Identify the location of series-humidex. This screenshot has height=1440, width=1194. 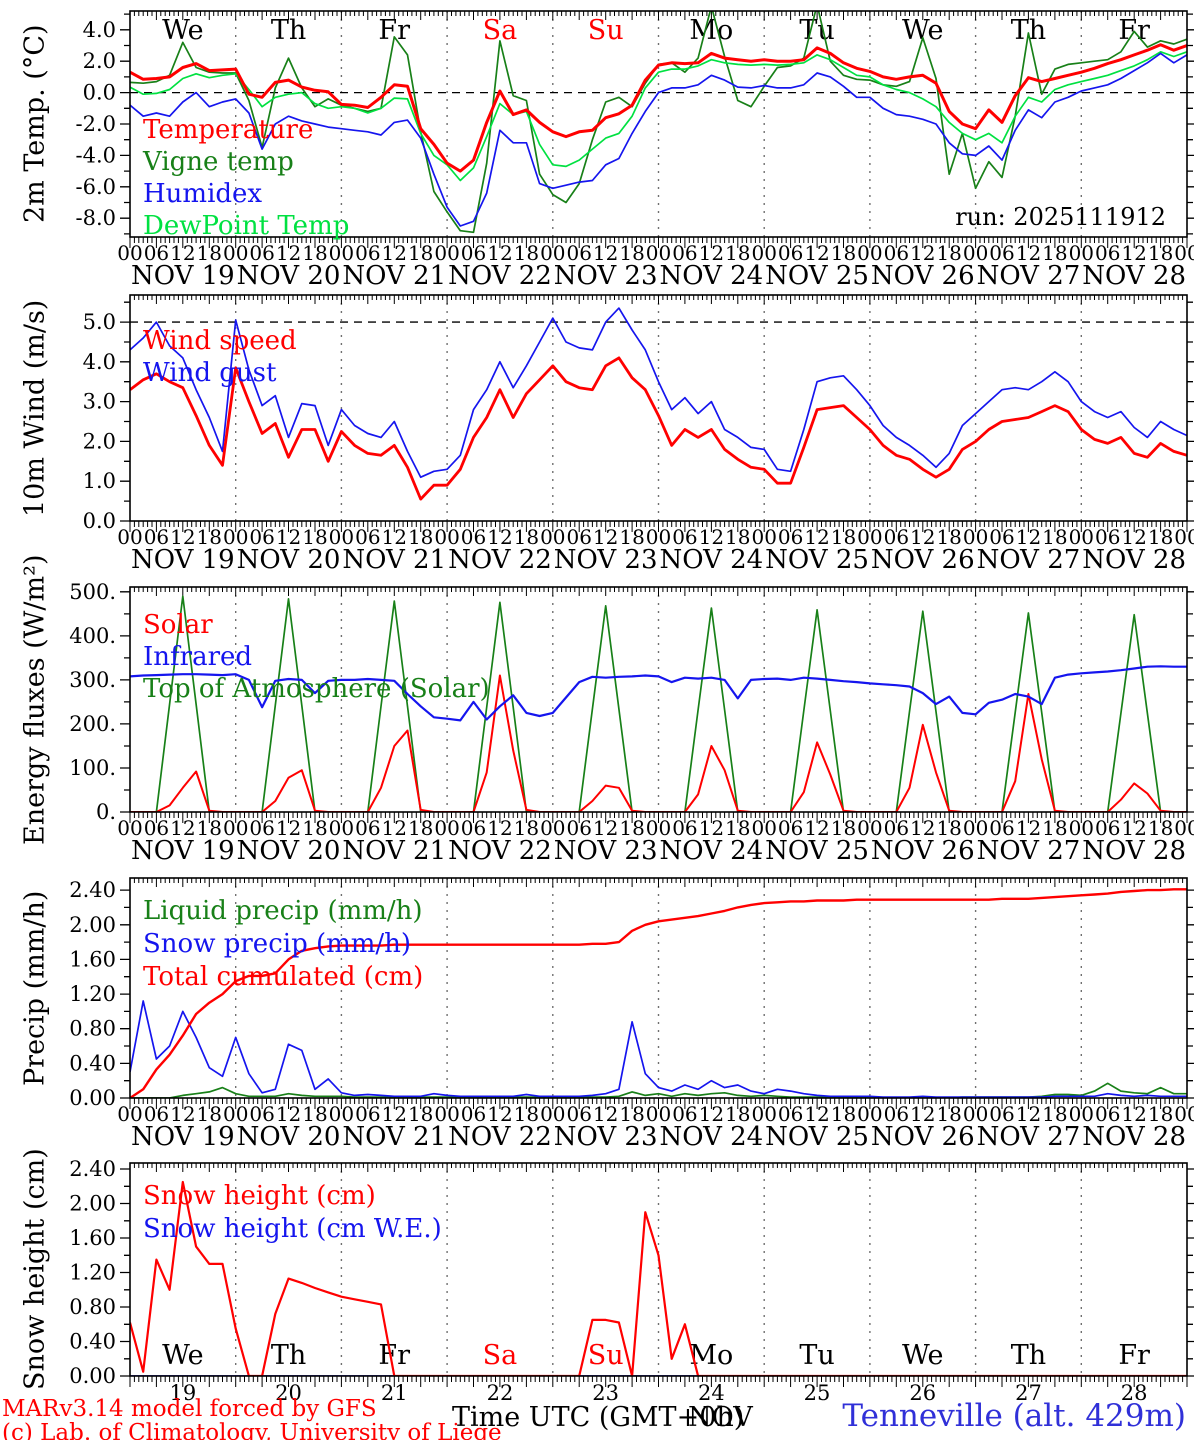
(658, 139).